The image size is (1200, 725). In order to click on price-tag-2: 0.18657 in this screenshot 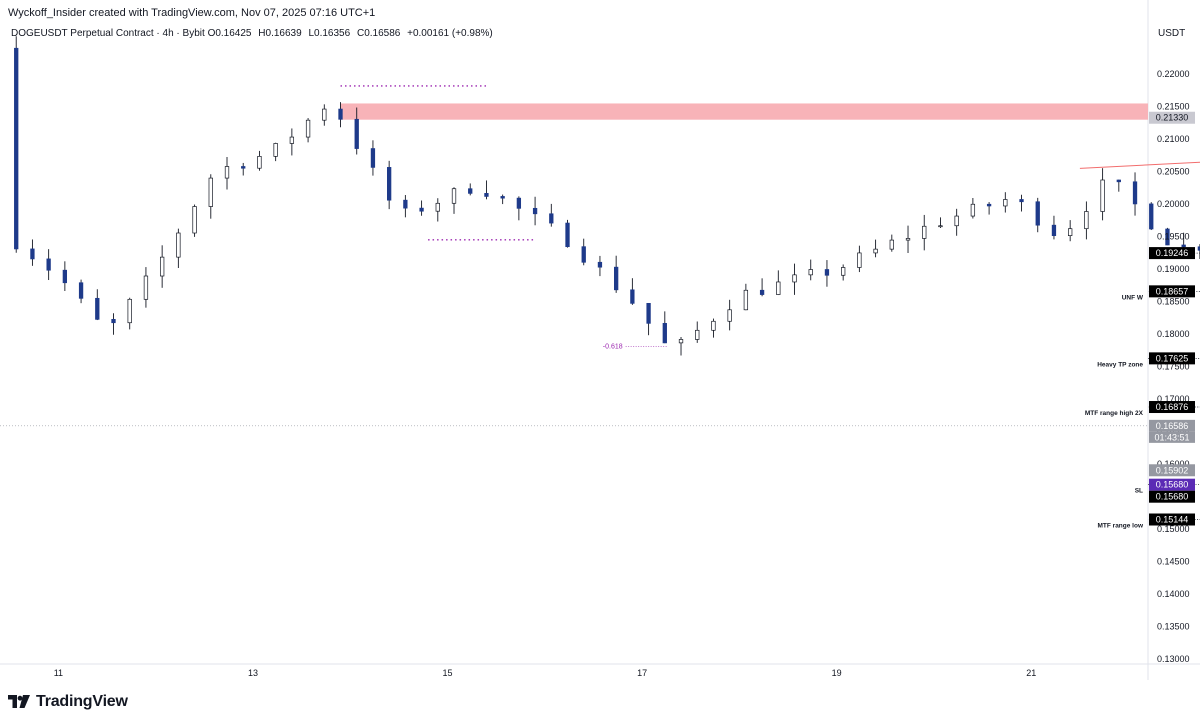, I will do `click(1172, 291)`.